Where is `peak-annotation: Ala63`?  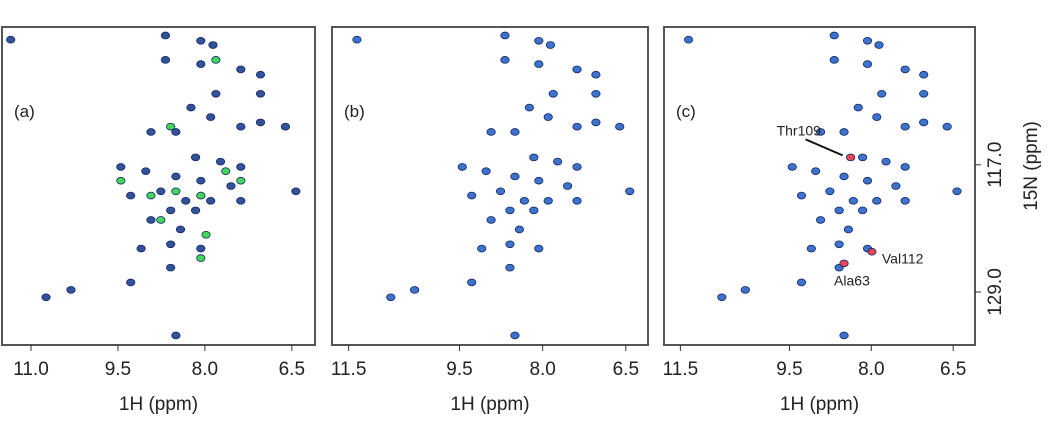 peak-annotation: Ala63 is located at coordinates (852, 280).